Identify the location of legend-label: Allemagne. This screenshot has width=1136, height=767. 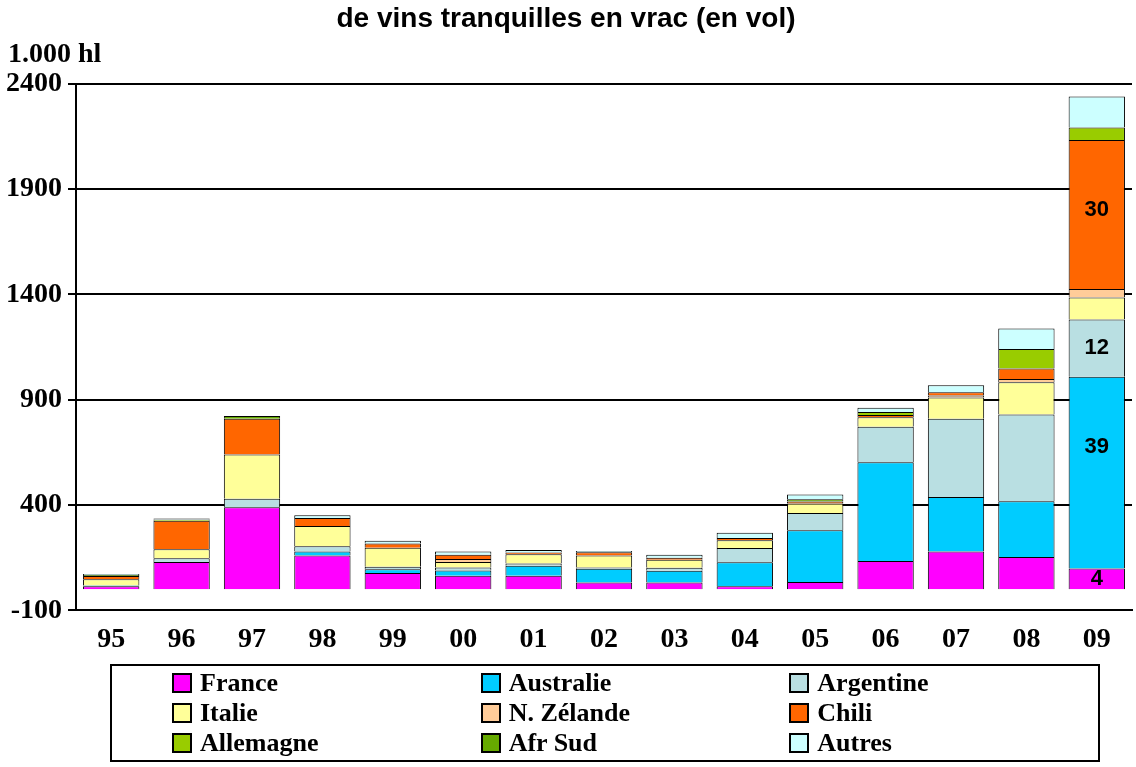
(259, 743).